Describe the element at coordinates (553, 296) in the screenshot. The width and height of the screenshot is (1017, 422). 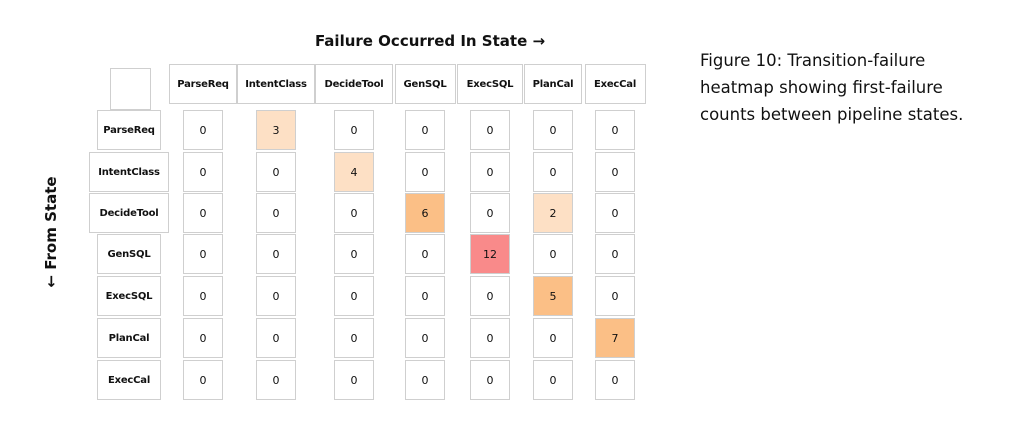
I see `heatmap-cell: 5` at that location.